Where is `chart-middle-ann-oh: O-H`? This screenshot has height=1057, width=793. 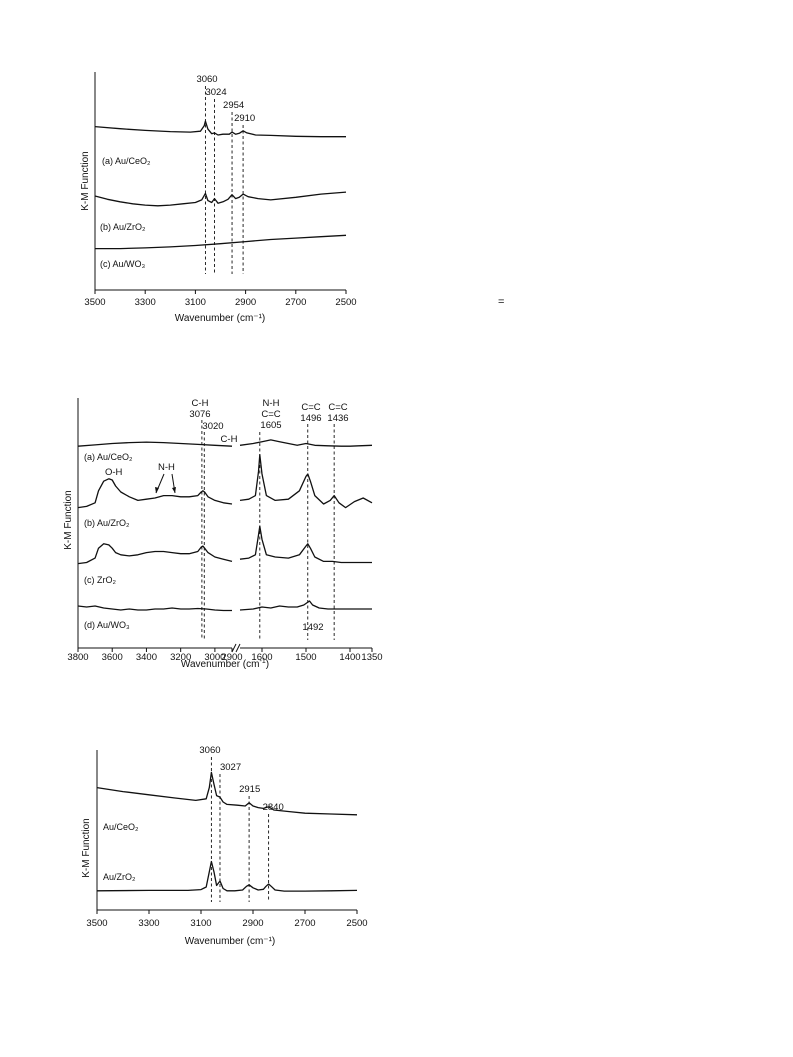 chart-middle-ann-oh: O-H is located at coordinates (114, 472).